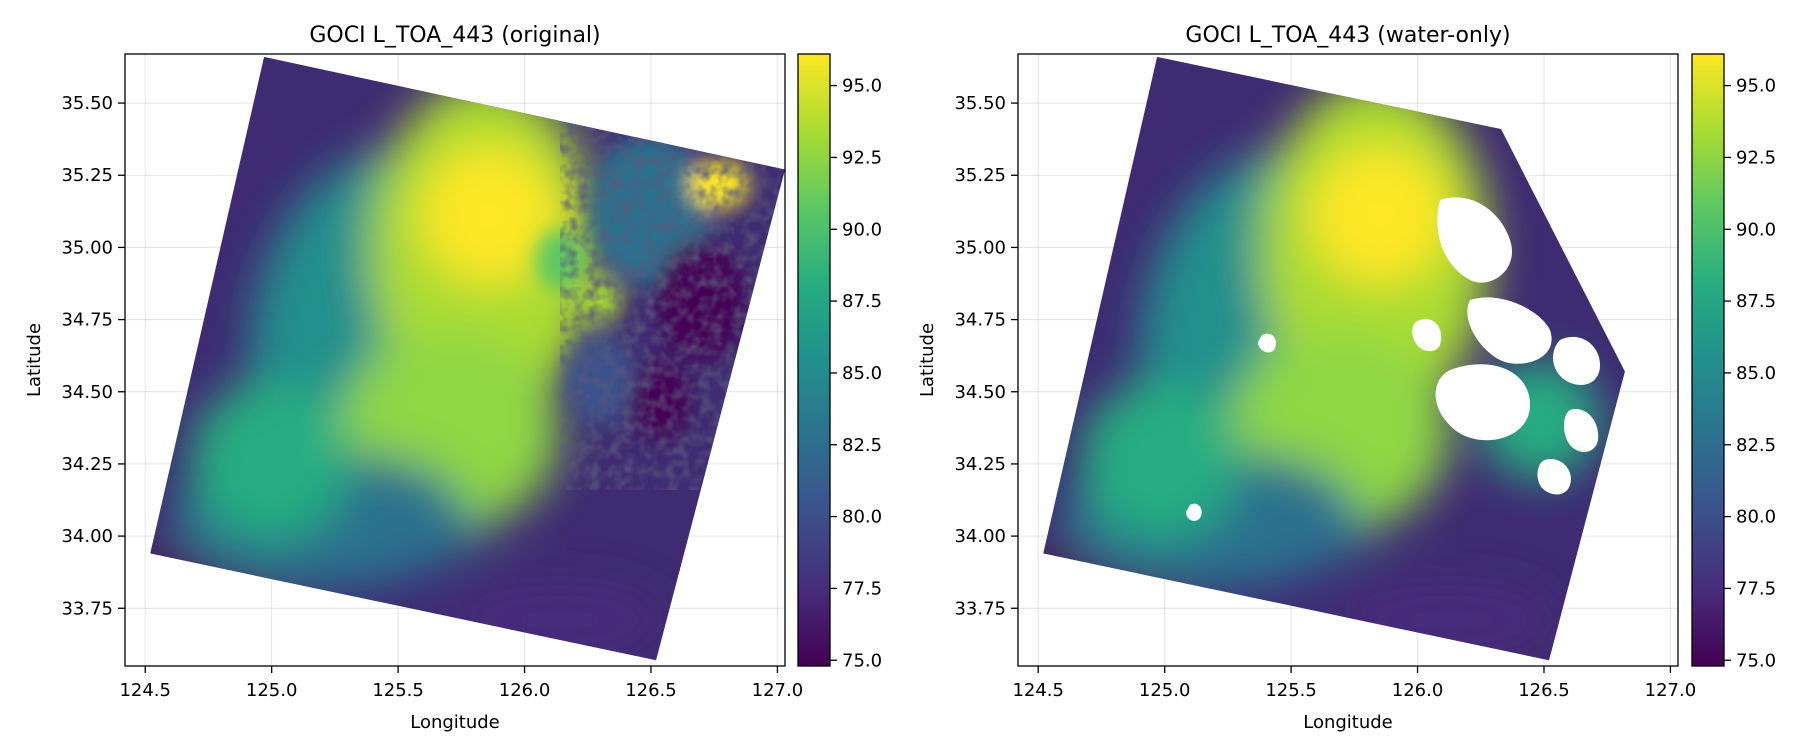  Describe the element at coordinates (1393, 359) in the screenshot. I see `land-mask` at that location.